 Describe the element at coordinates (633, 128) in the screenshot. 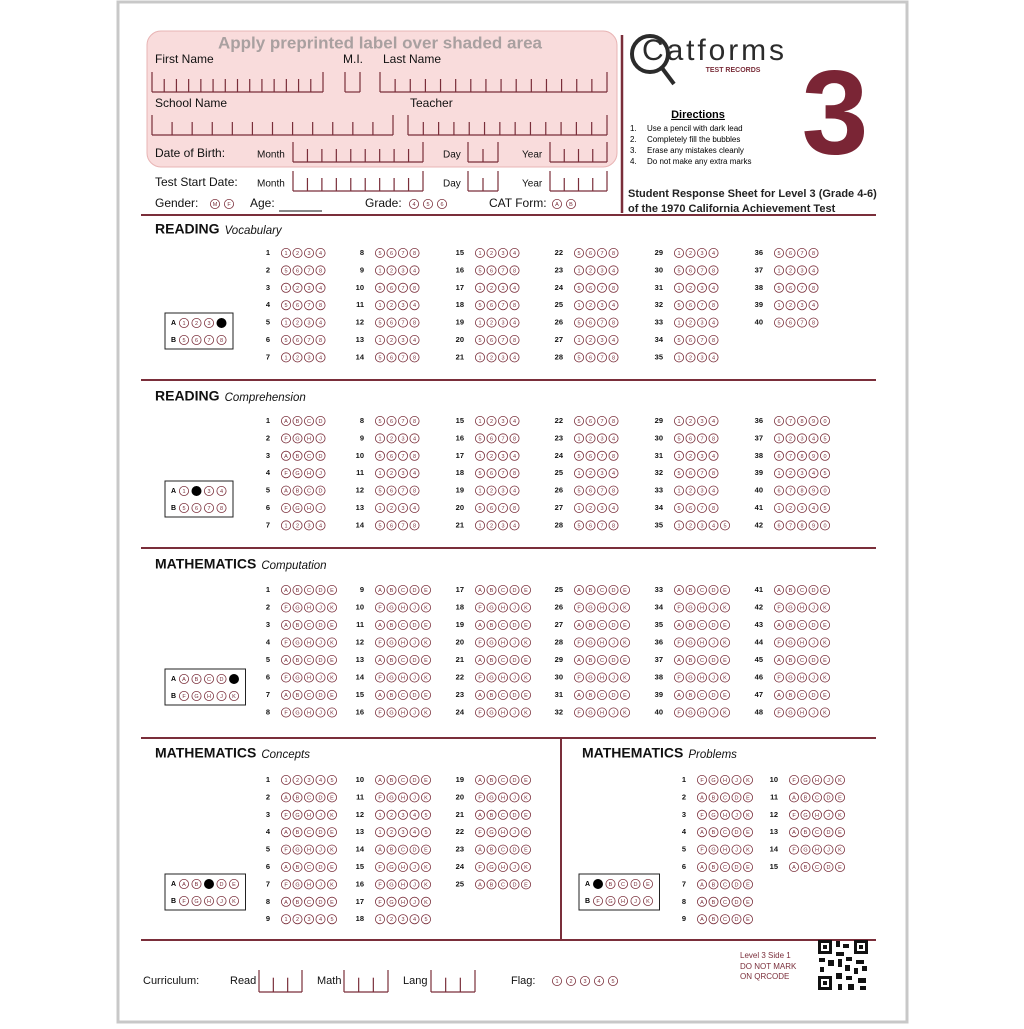

I see `direction-number: 1.` at that location.